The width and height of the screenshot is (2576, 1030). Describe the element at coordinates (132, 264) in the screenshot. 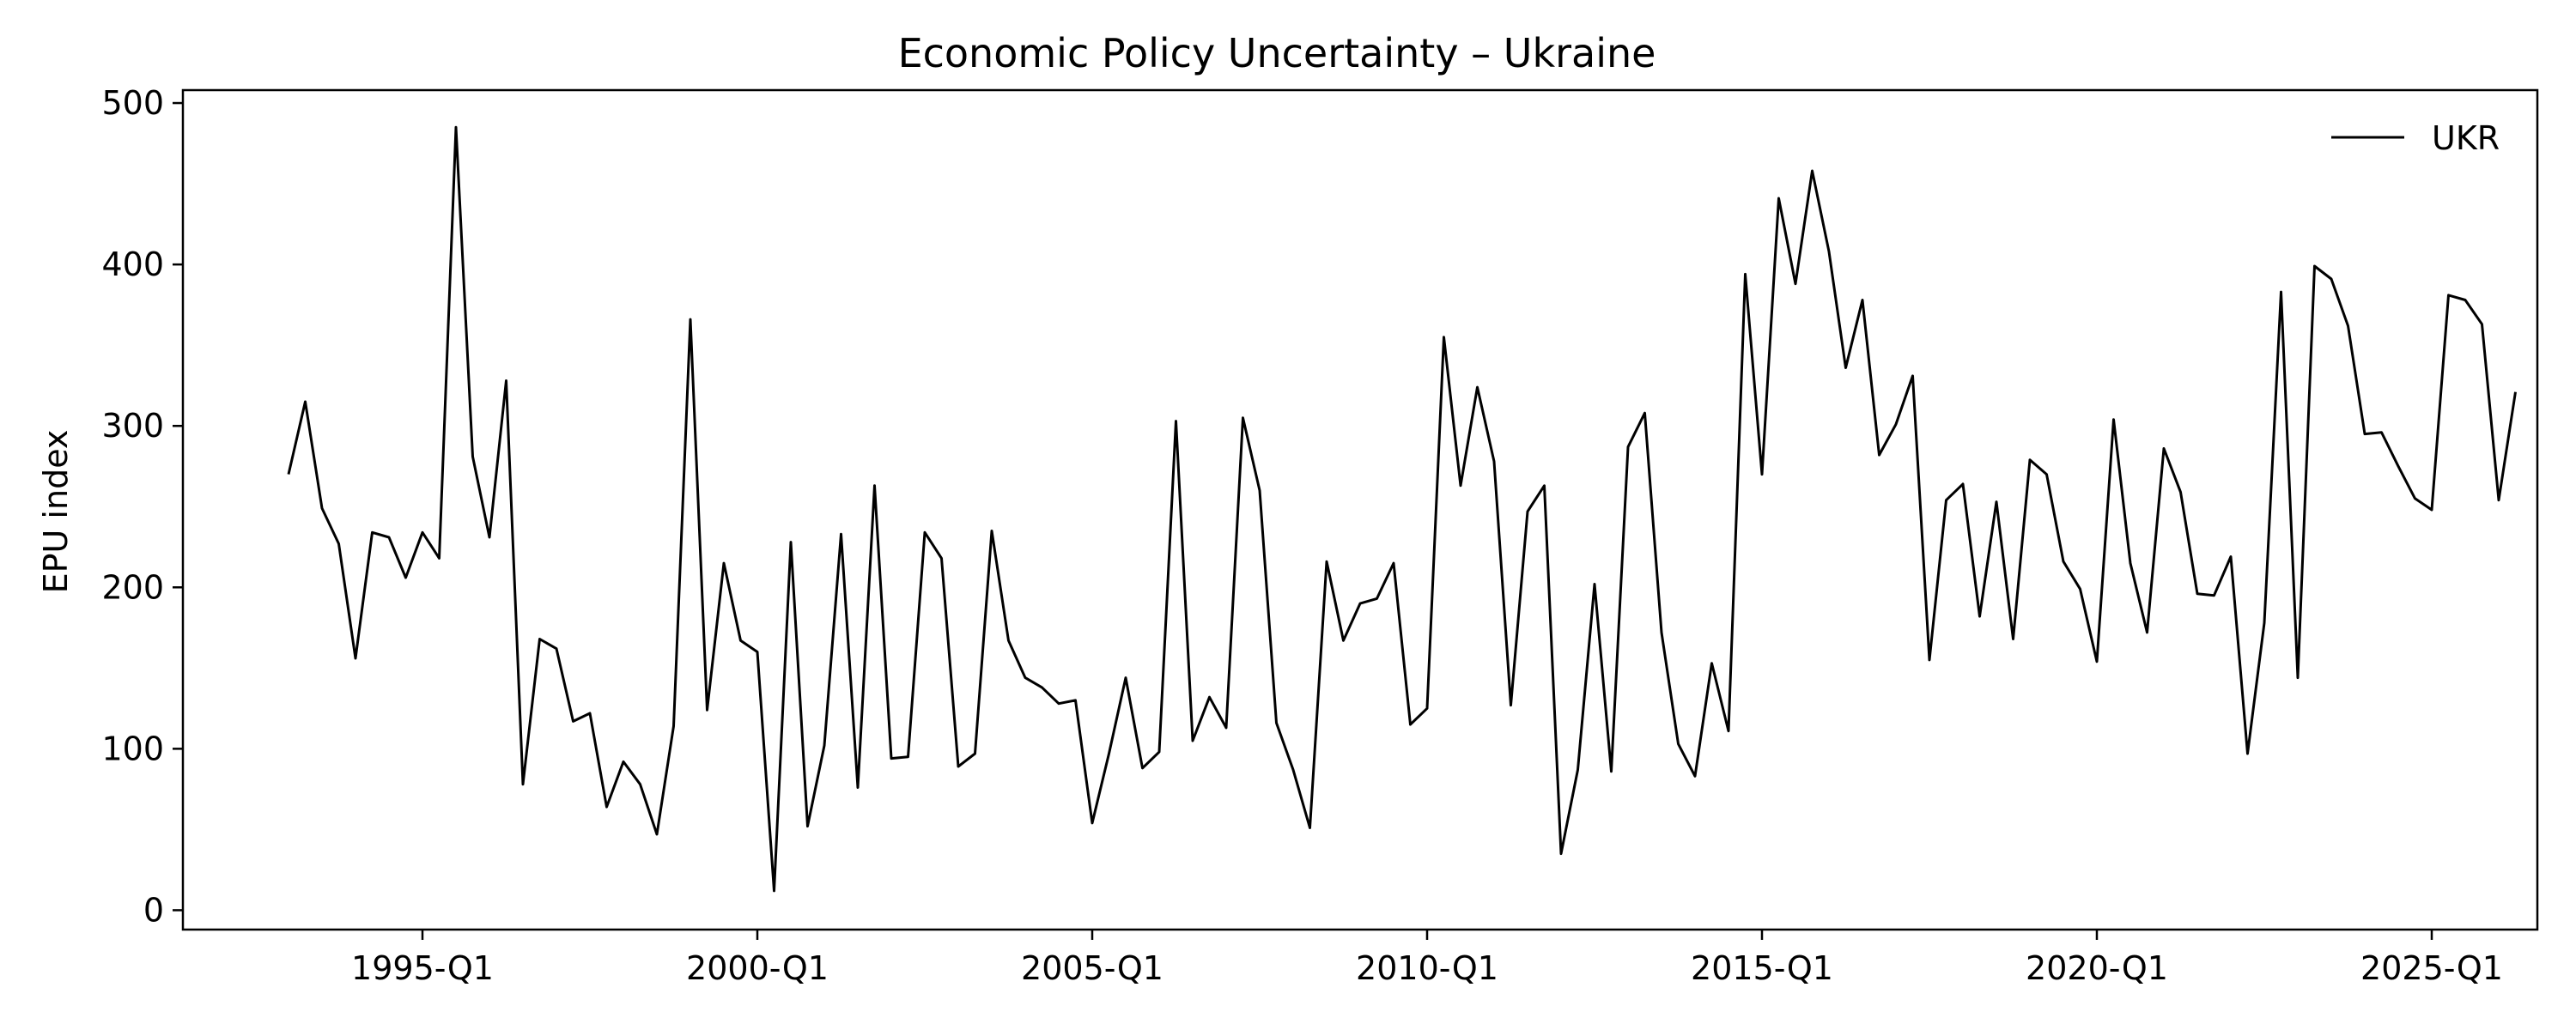

I see `y-tick-label: 400` at that location.